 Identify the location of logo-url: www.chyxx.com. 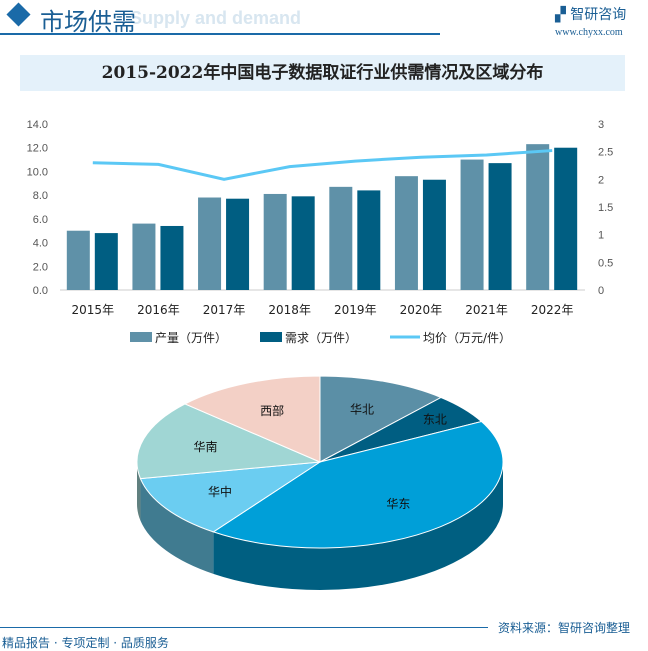
(589, 32).